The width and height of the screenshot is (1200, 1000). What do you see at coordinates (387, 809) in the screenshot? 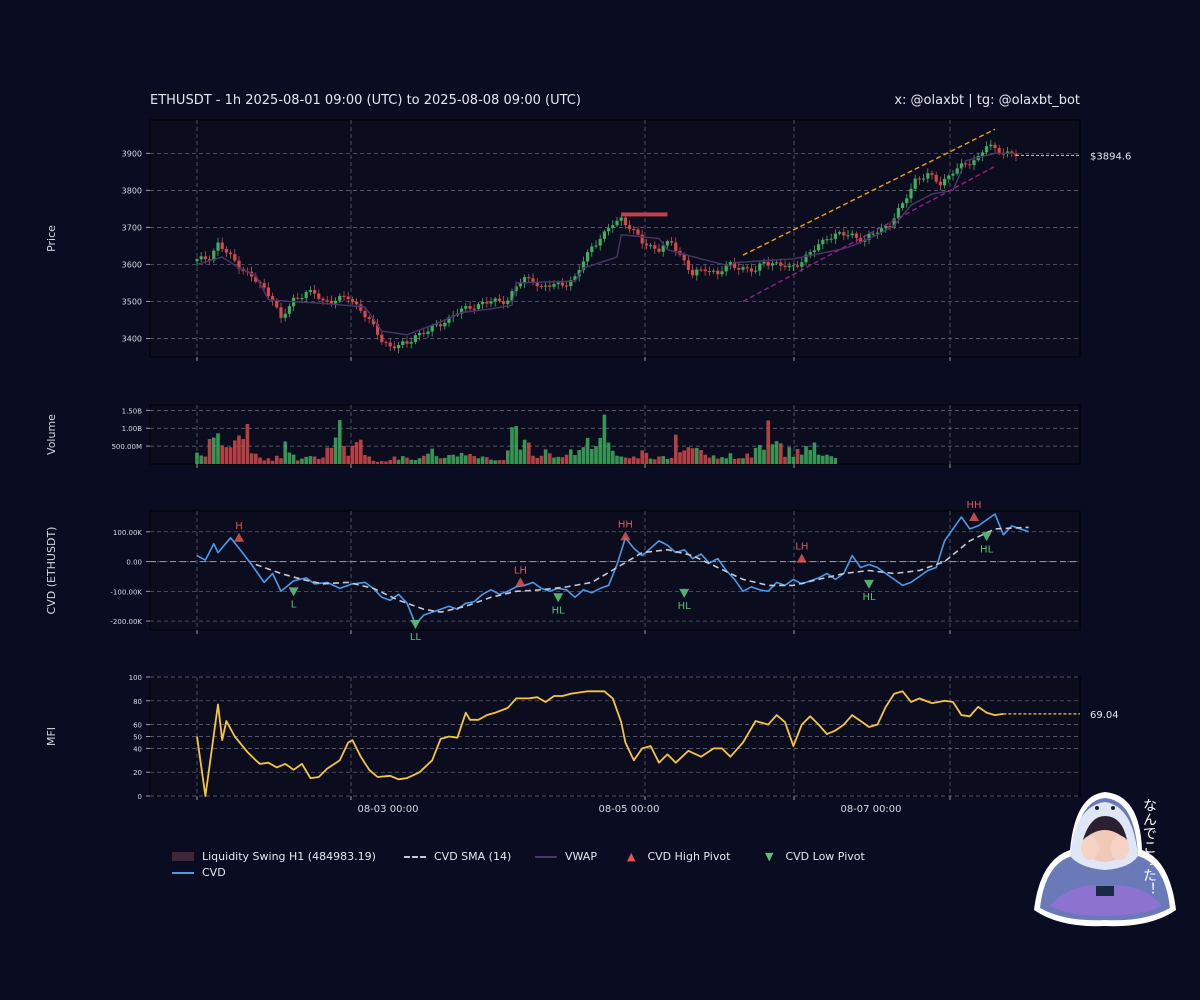
I see `x-tick-label: 08-03 00:00` at bounding box center [387, 809].